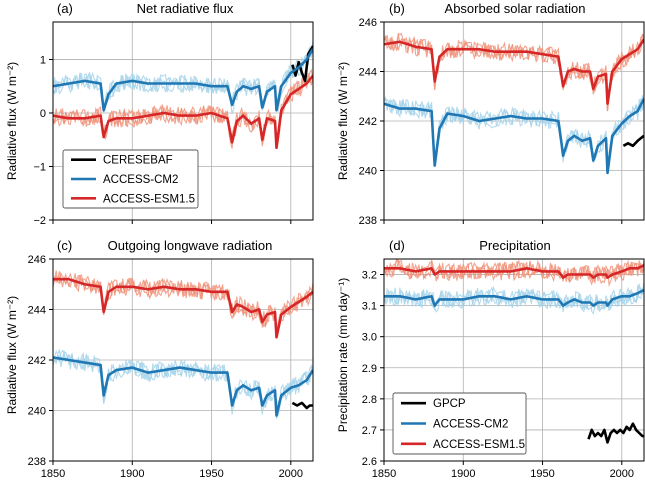 This screenshot has width=645, height=487. What do you see at coordinates (39, 221) in the screenshot?
I see `y-tick-label: −2` at bounding box center [39, 221].